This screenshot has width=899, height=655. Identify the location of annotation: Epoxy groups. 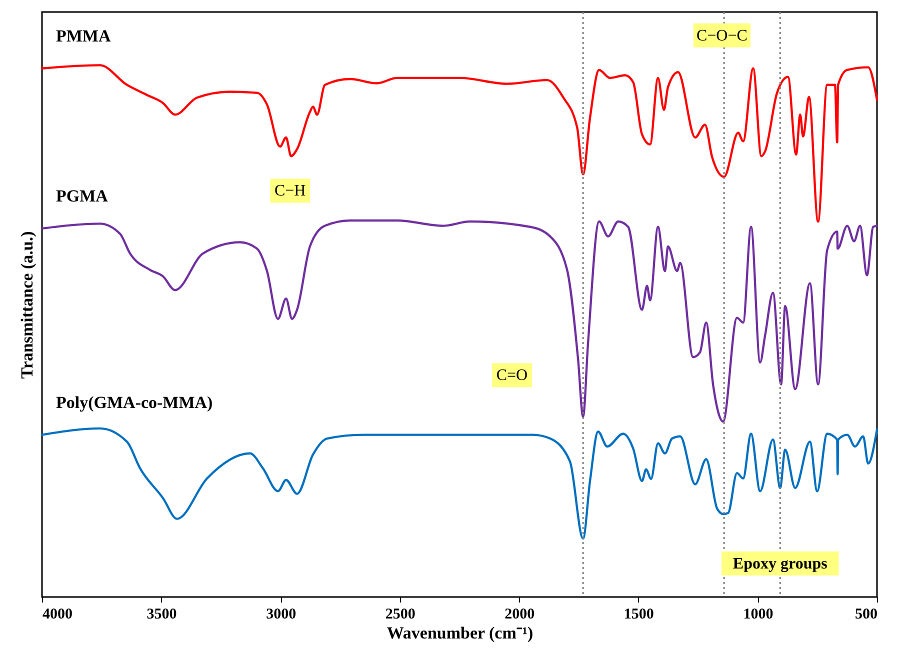
(780, 563).